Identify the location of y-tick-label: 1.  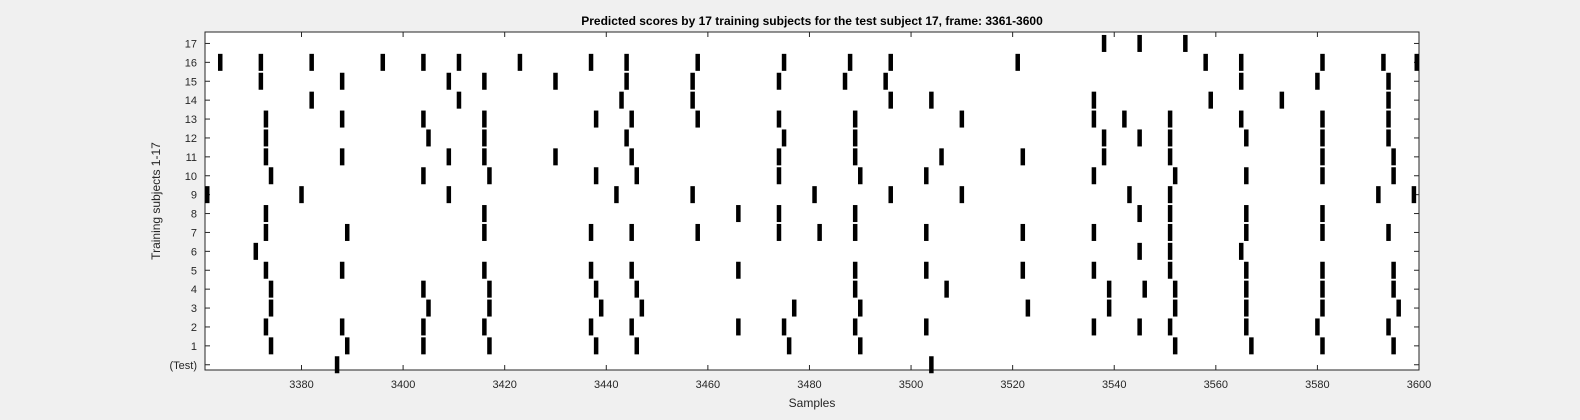
(194, 347).